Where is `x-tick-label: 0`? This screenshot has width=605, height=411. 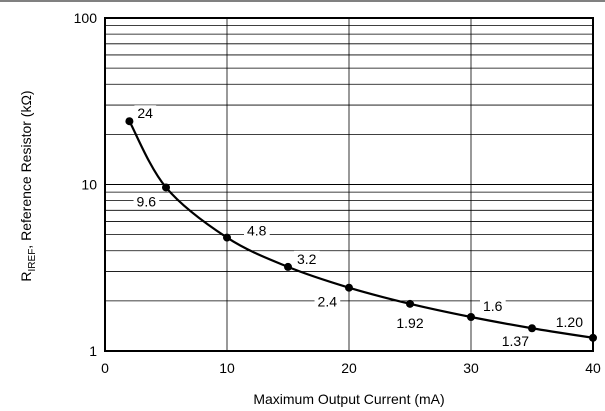
x-tick-label: 0 is located at coordinates (105, 368).